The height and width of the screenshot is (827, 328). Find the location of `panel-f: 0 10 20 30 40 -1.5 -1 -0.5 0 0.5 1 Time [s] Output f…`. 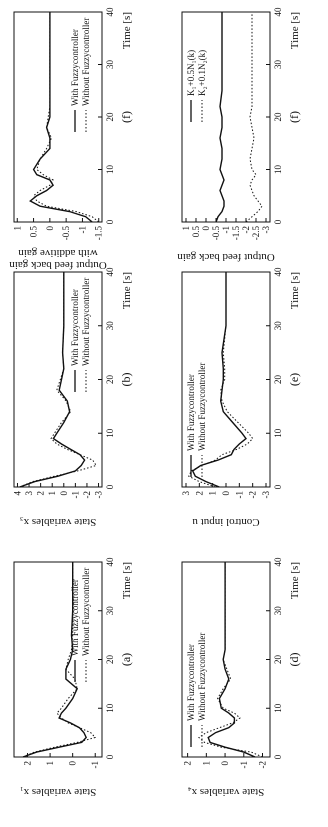

panel-f: 0 10 20 30 40 -1.5 -1 -0.5 0 0.5 1 Time [s] Output f… is located at coordinates (71, 139).